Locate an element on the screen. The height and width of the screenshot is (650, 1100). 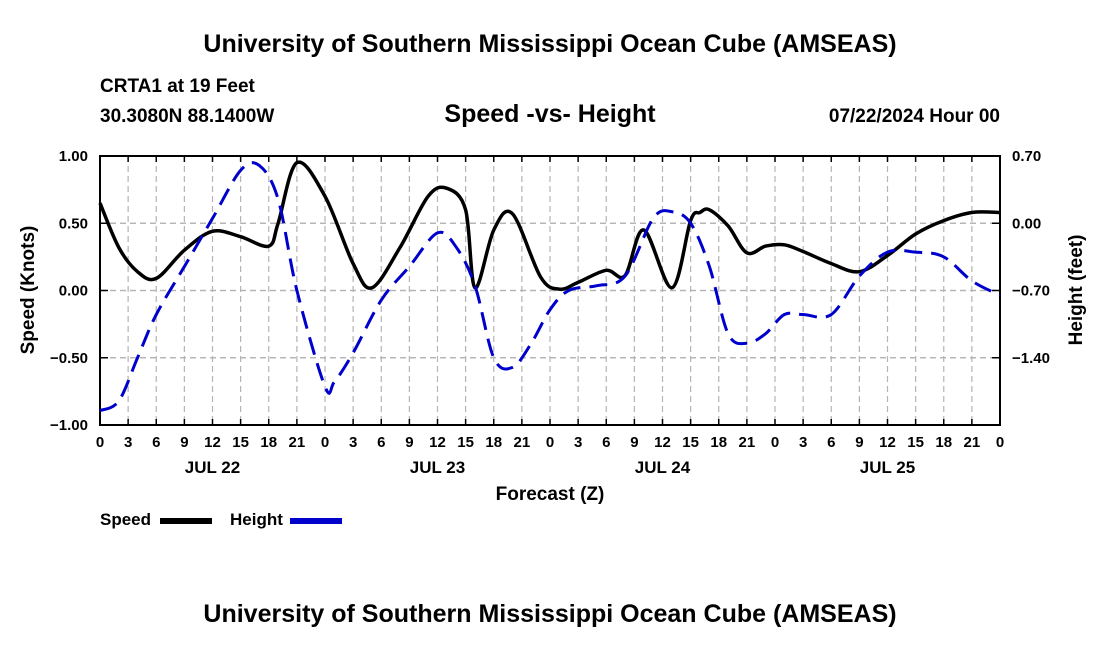
x-date-label: JUL 23 is located at coordinates (437, 467).